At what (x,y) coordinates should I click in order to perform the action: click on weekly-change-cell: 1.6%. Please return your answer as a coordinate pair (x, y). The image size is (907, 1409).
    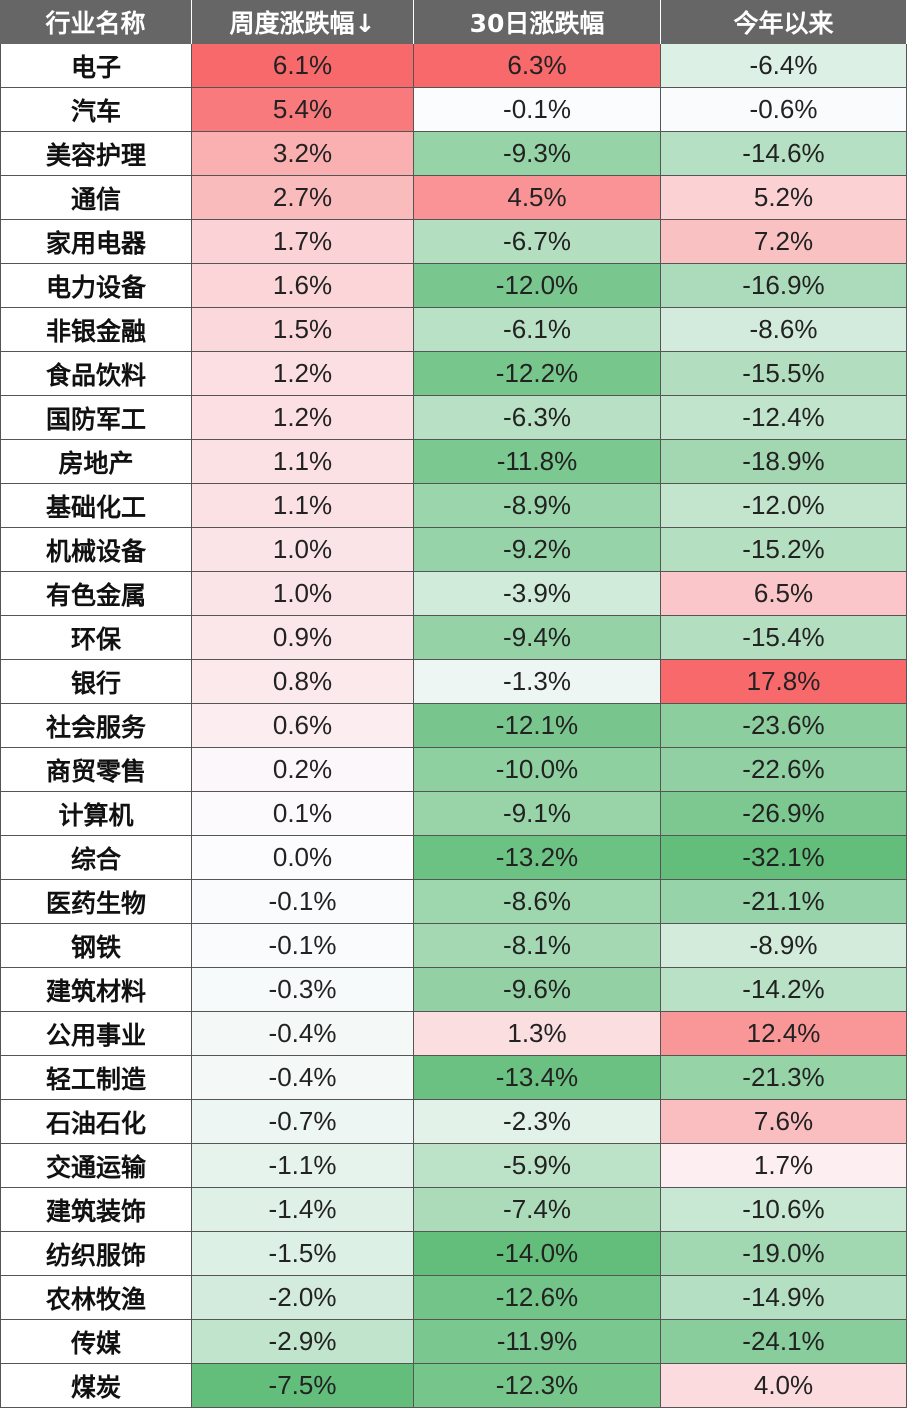
    Looking at the image, I should click on (303, 286).